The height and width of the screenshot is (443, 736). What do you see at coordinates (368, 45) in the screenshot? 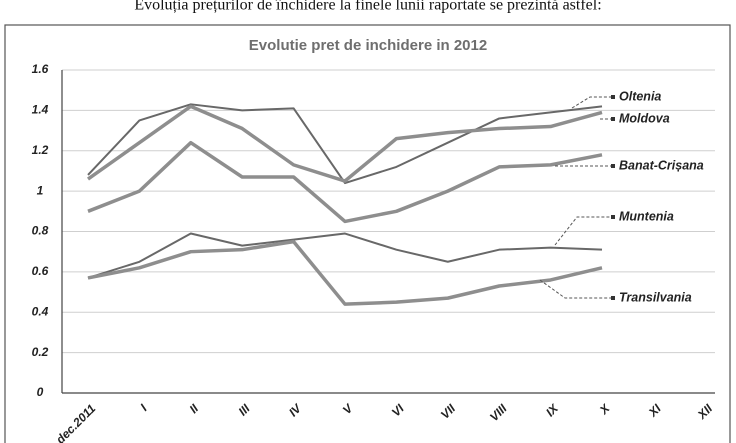
I see `chart-title: Evolutie pret de inchidere in 2012` at bounding box center [368, 45].